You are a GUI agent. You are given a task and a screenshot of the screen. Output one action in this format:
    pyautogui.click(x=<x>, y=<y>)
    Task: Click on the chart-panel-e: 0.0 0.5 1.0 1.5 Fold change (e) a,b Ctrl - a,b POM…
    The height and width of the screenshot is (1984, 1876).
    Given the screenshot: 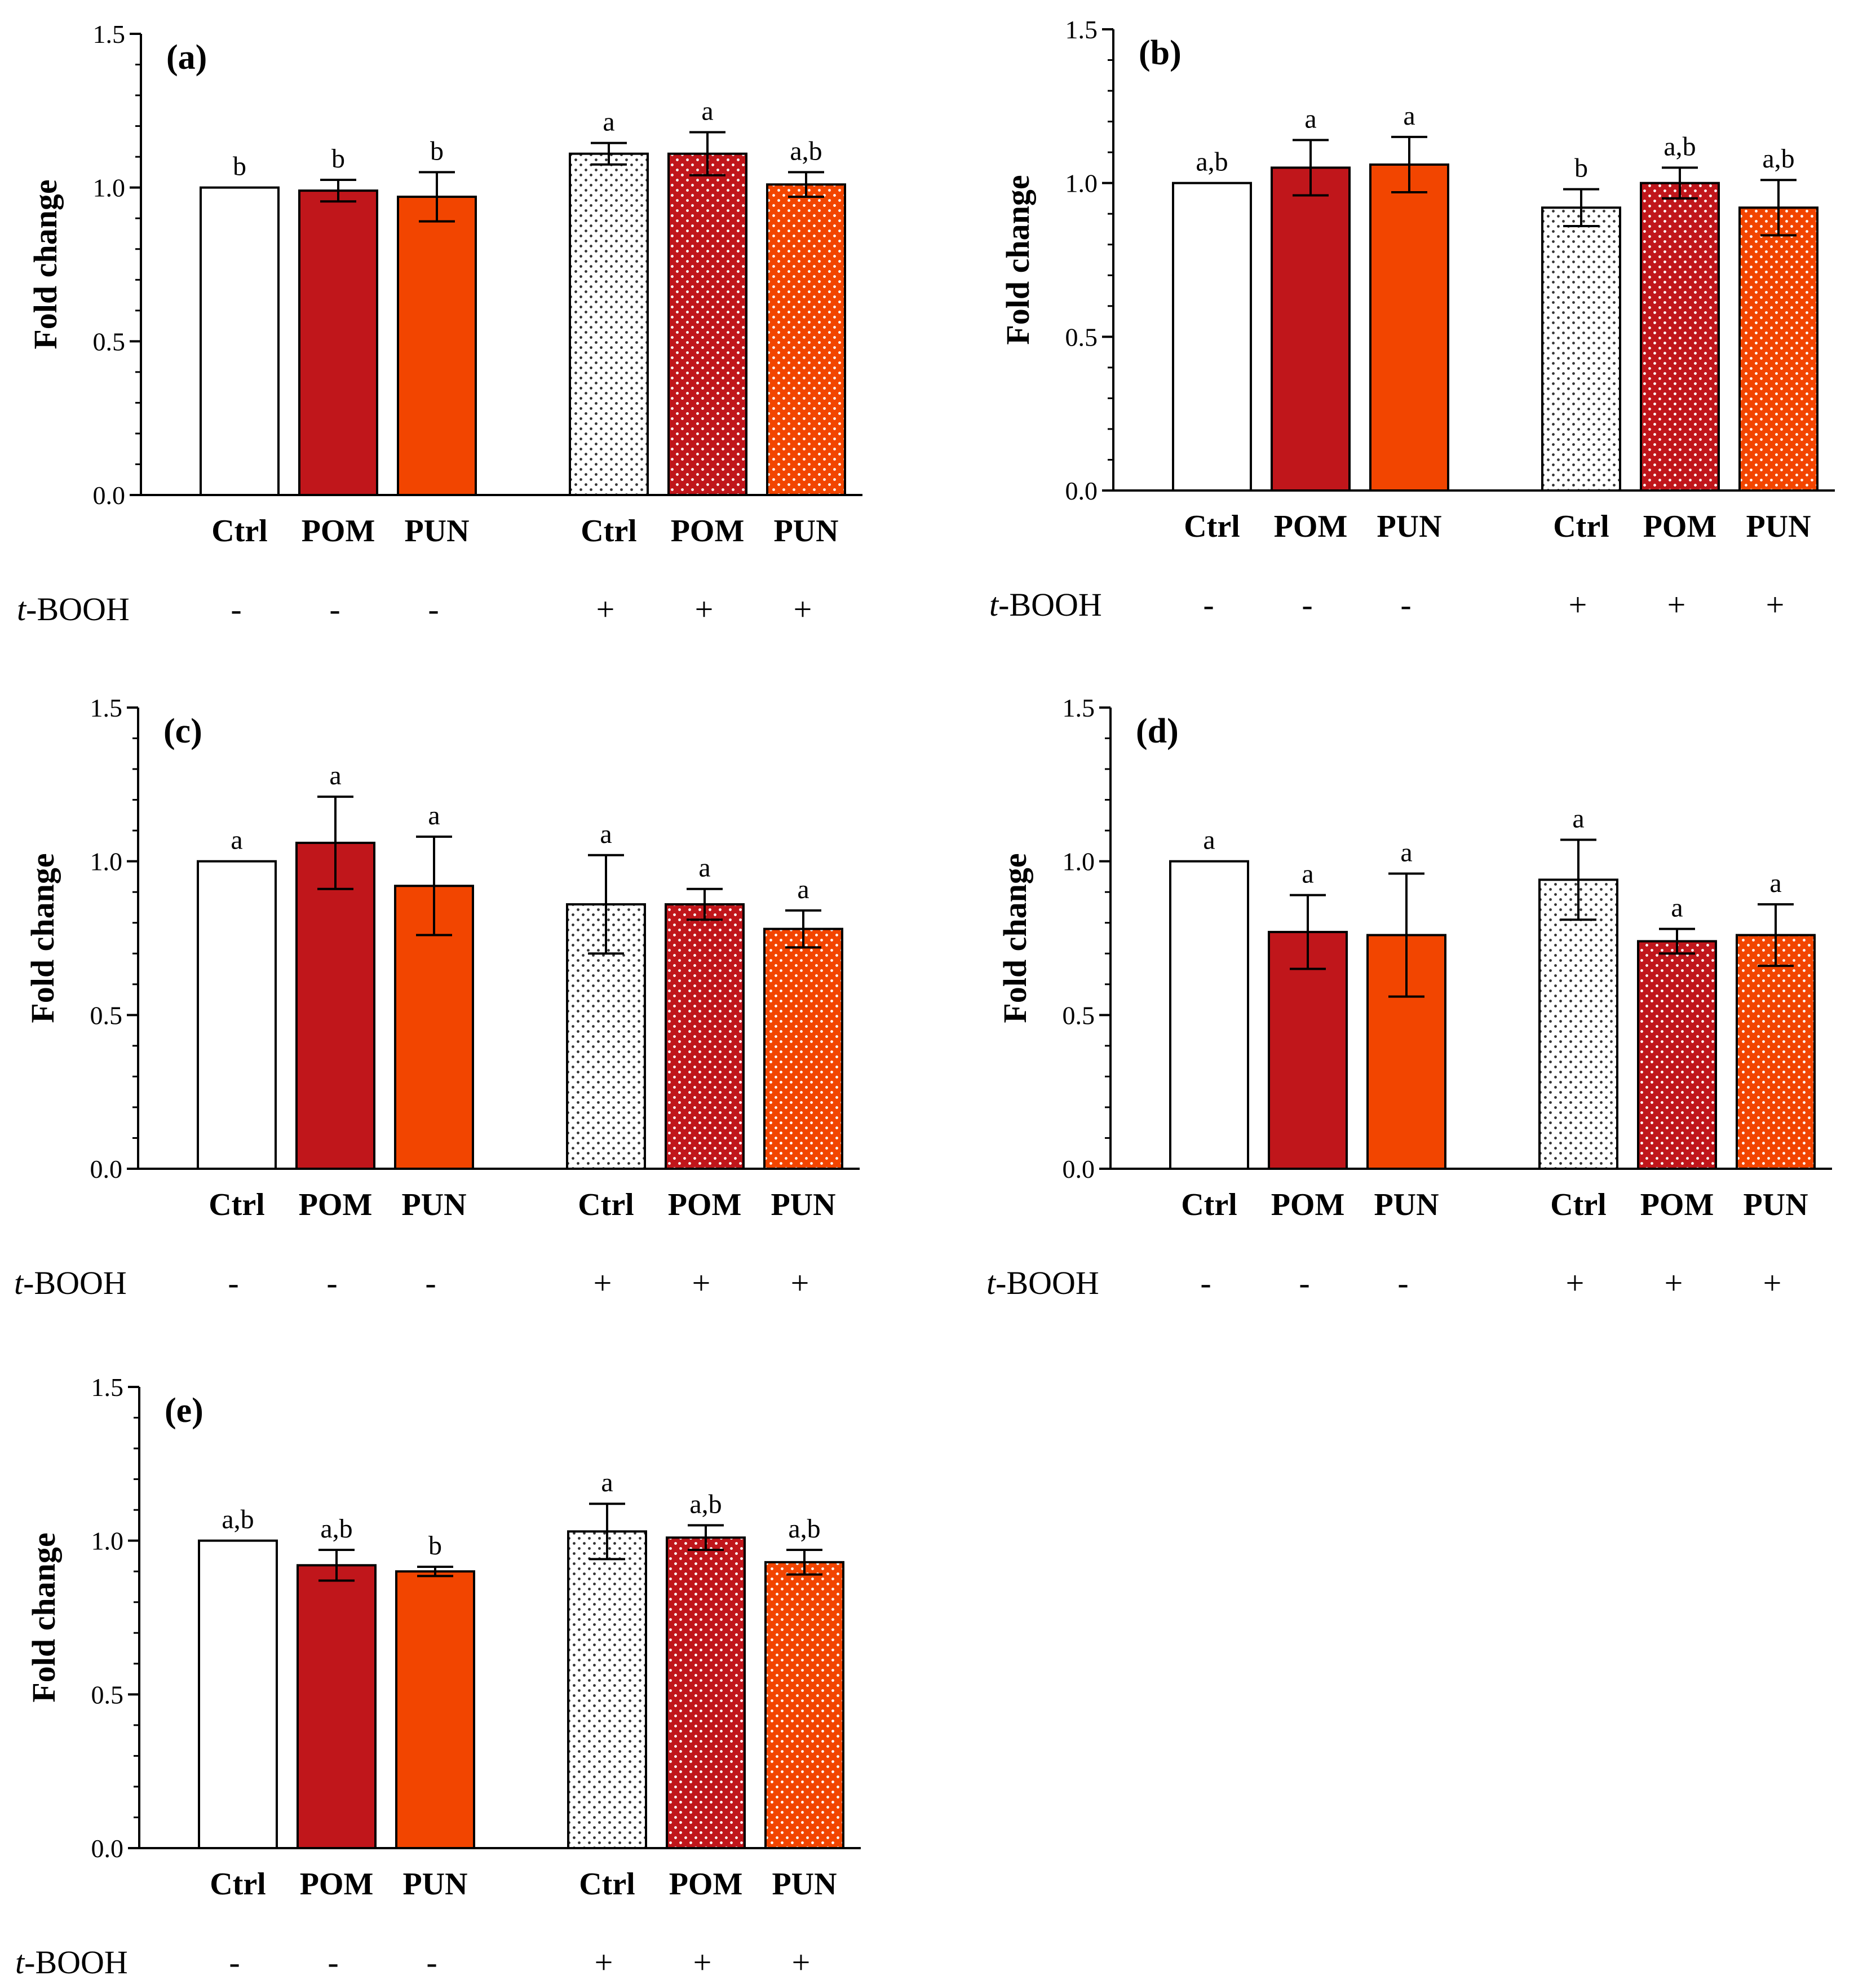 What is the action you would take?
    pyautogui.click(x=438, y=1677)
    